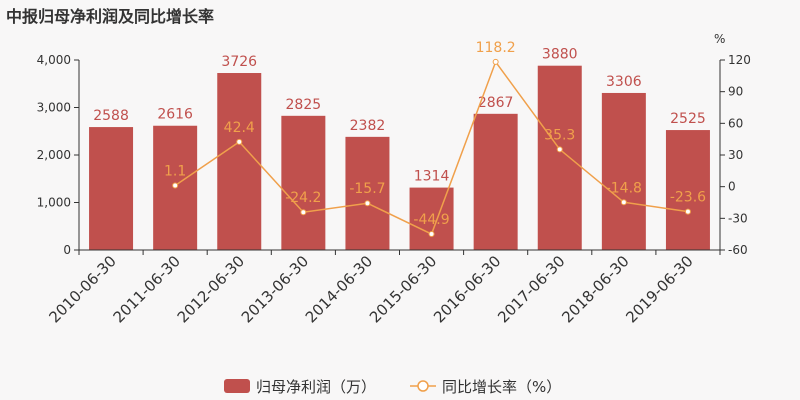 The image size is (800, 400). I want to click on x-axis-tick-label: 2017-06-30, so click(531, 289).